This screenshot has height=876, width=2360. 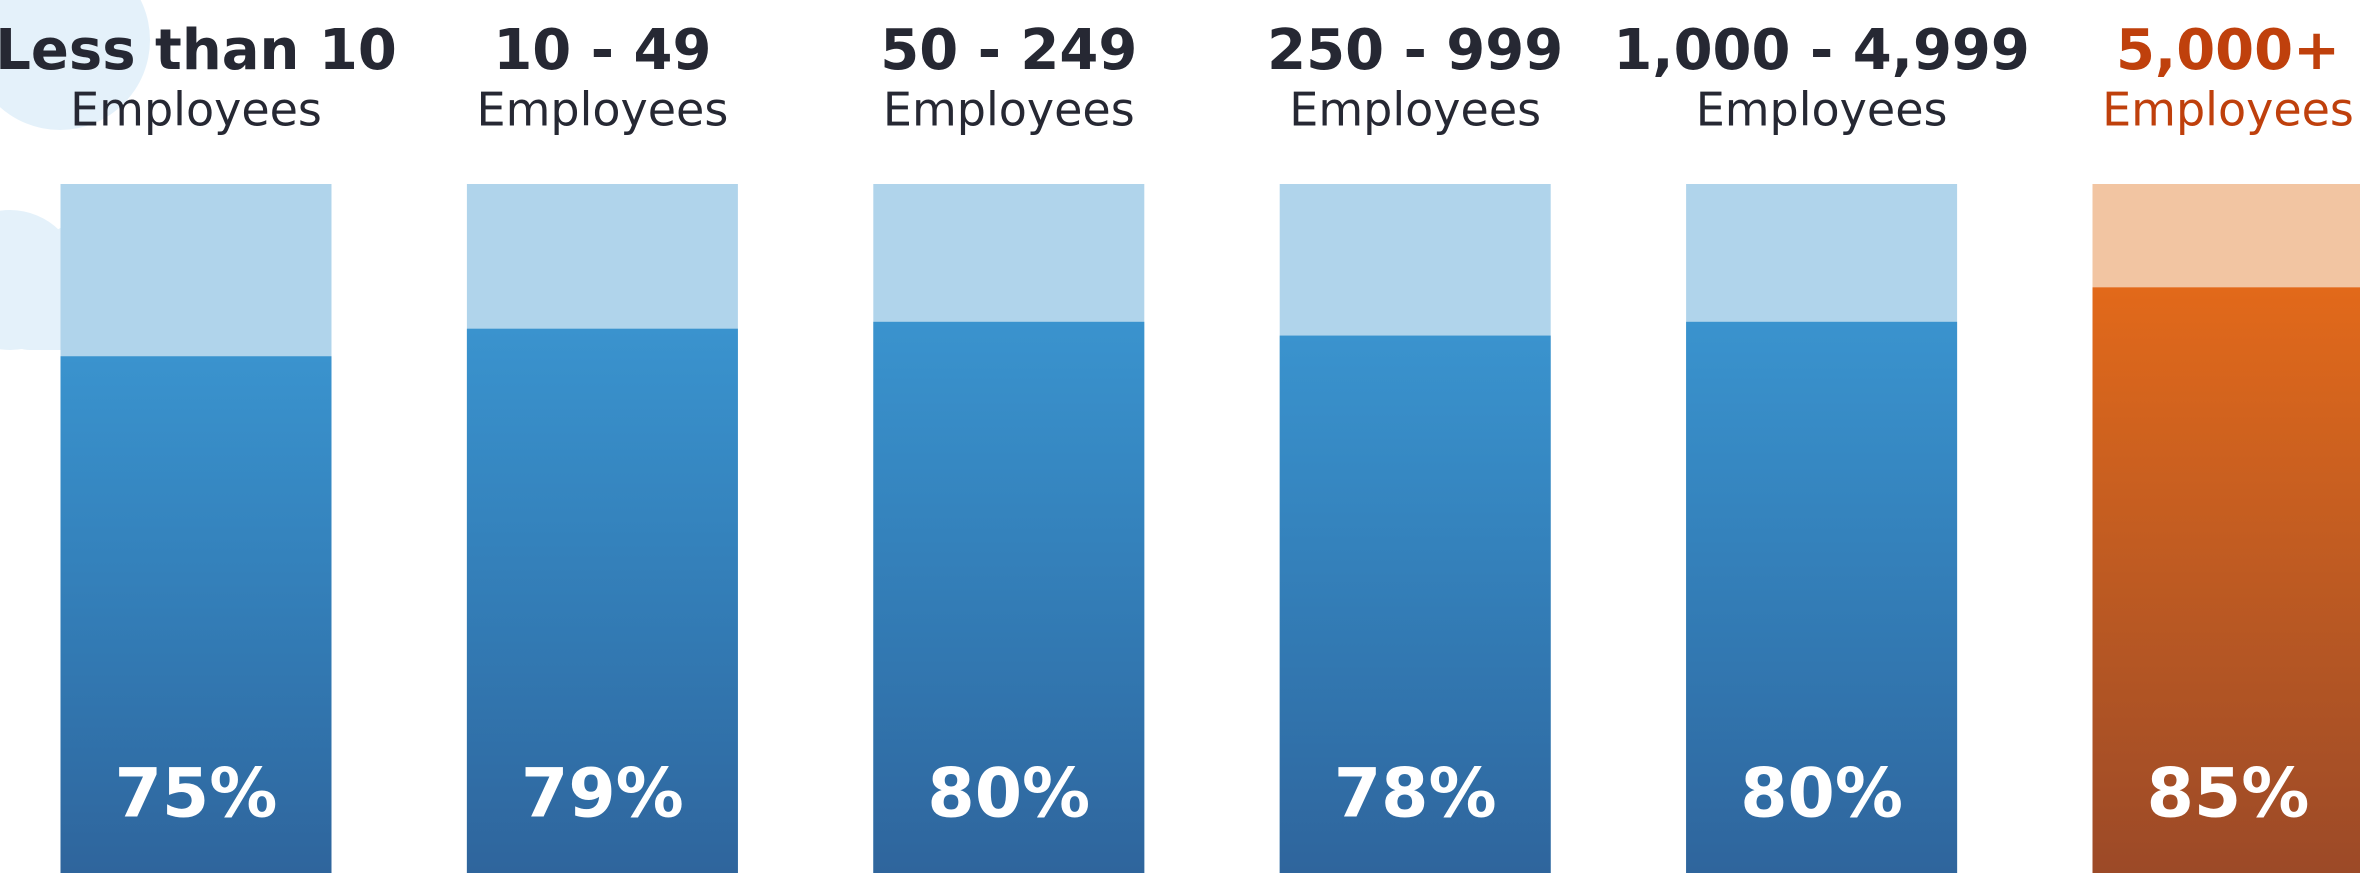 What do you see at coordinates (602, 50) in the screenshot?
I see `category-label: 10 - 49` at bounding box center [602, 50].